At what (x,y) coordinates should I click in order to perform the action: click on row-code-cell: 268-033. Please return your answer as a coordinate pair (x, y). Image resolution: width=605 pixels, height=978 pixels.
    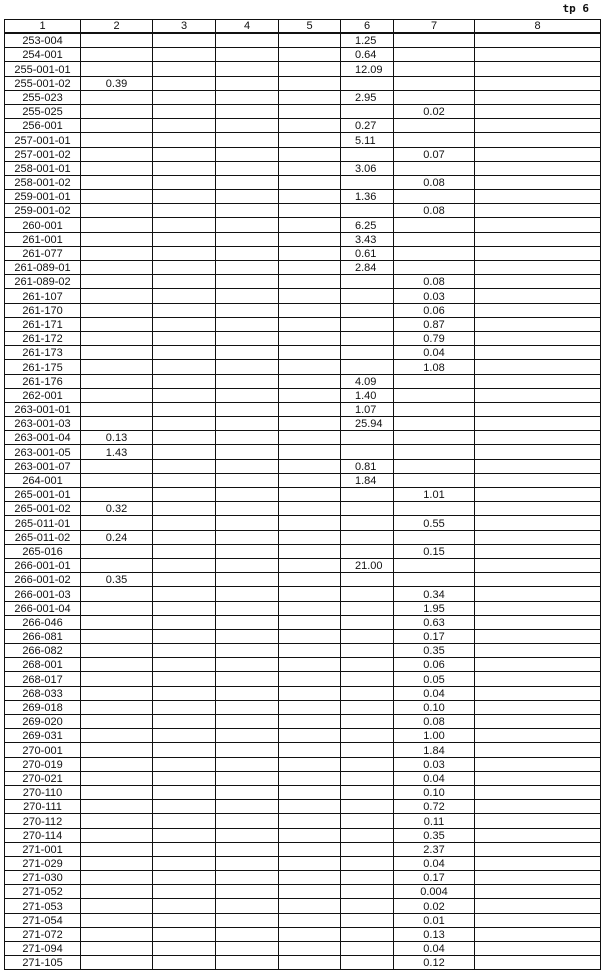
    Looking at the image, I should click on (42, 693).